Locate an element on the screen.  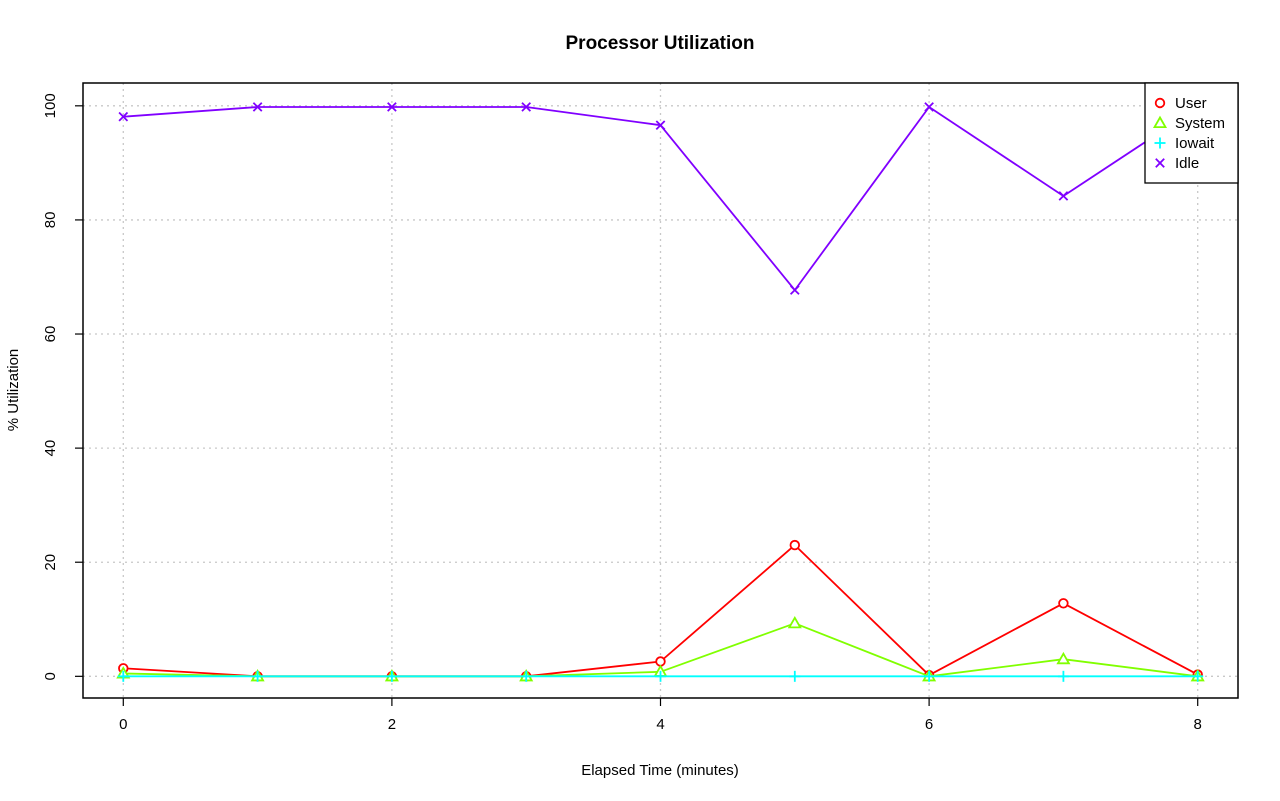
legend-item-iowait: Iowait is located at coordinates (1184, 143).